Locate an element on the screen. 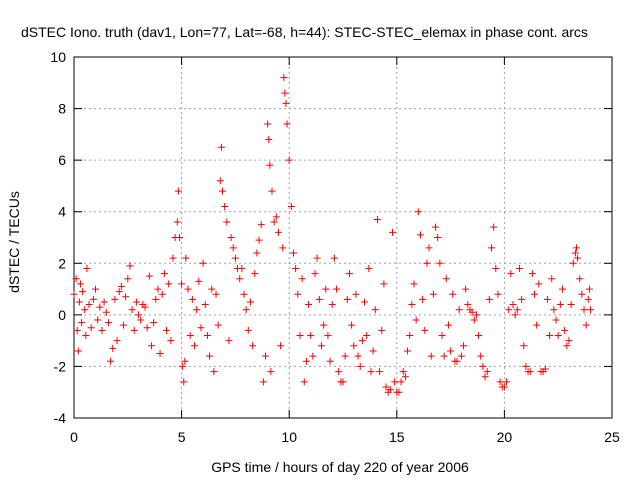 This screenshot has height=480, width=640. y-tick-label: -2 is located at coordinates (60, 366).